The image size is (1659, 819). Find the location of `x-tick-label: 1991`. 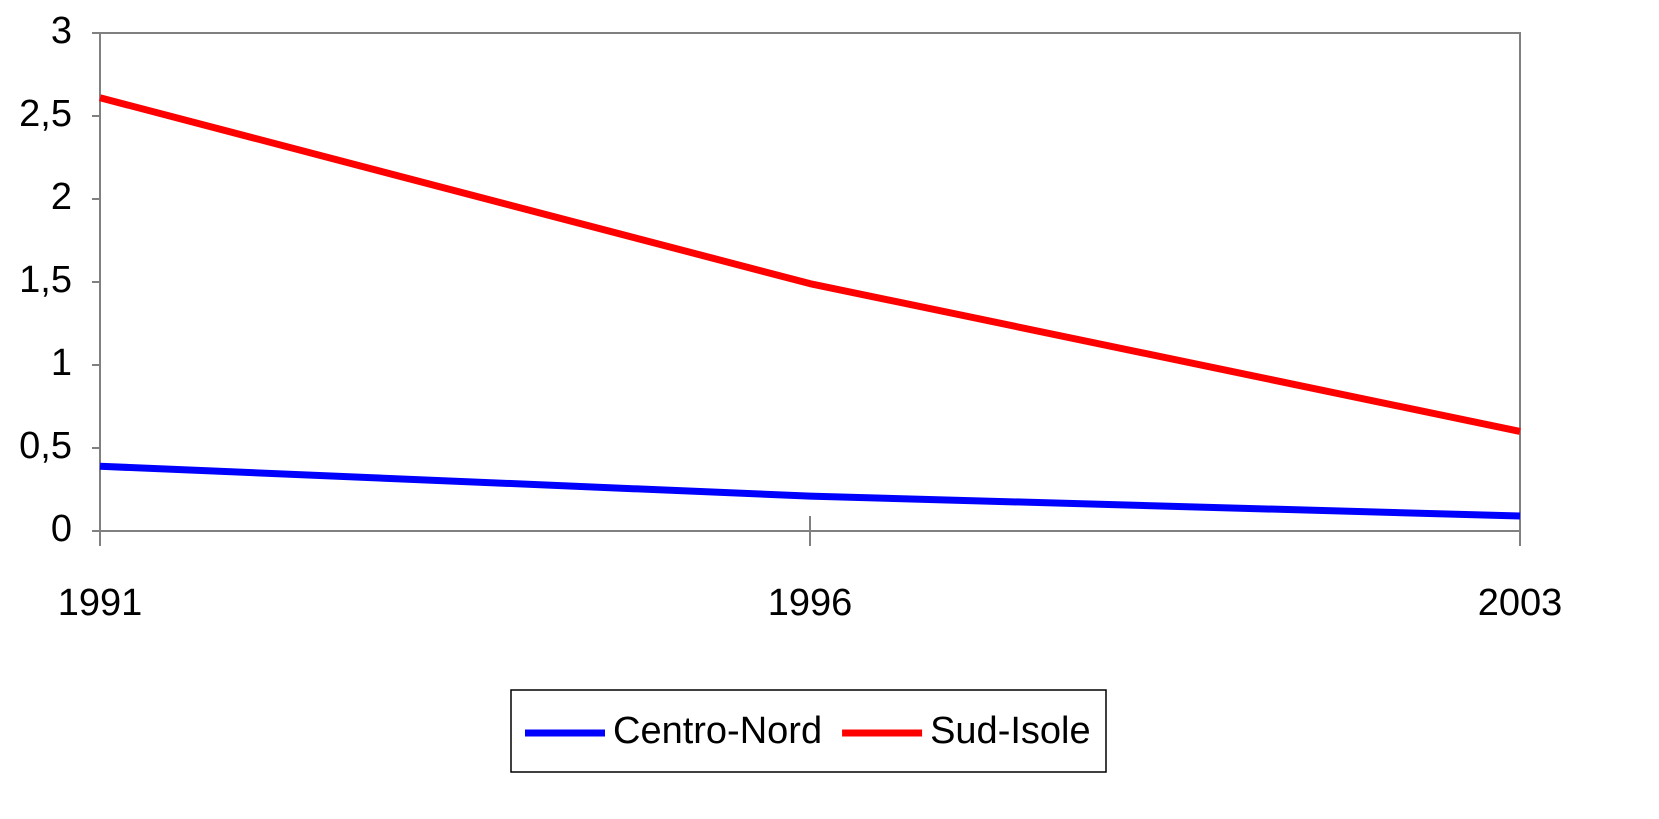

x-tick-label: 1991 is located at coordinates (100, 603).